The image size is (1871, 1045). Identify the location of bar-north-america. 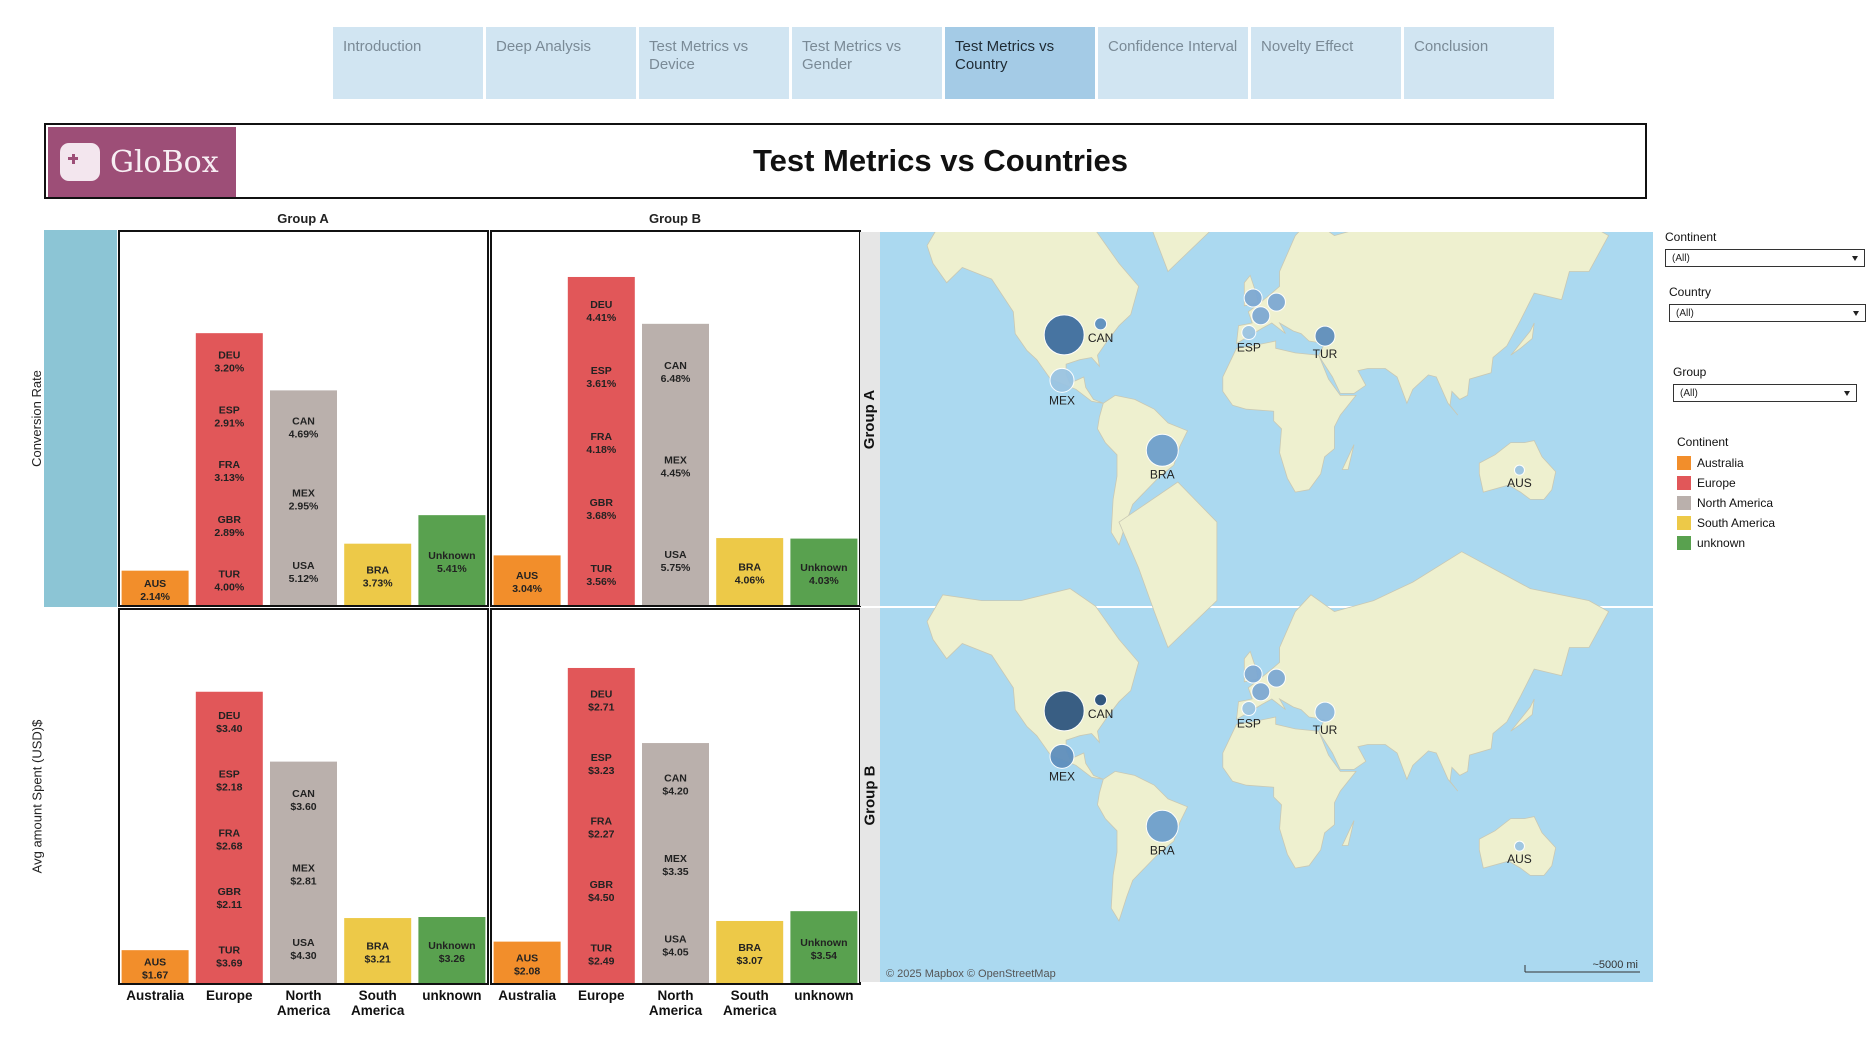
(303, 873).